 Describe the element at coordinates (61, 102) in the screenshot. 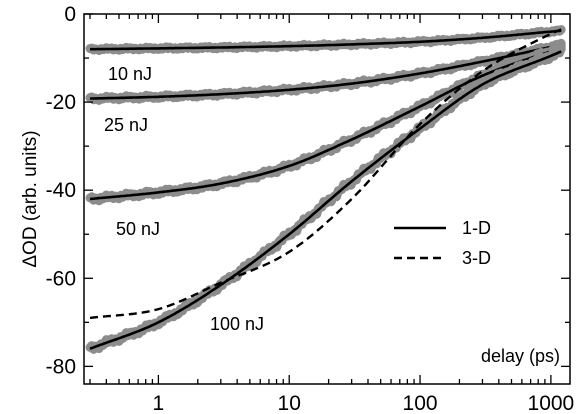

I see `y-tick-label: -20` at that location.